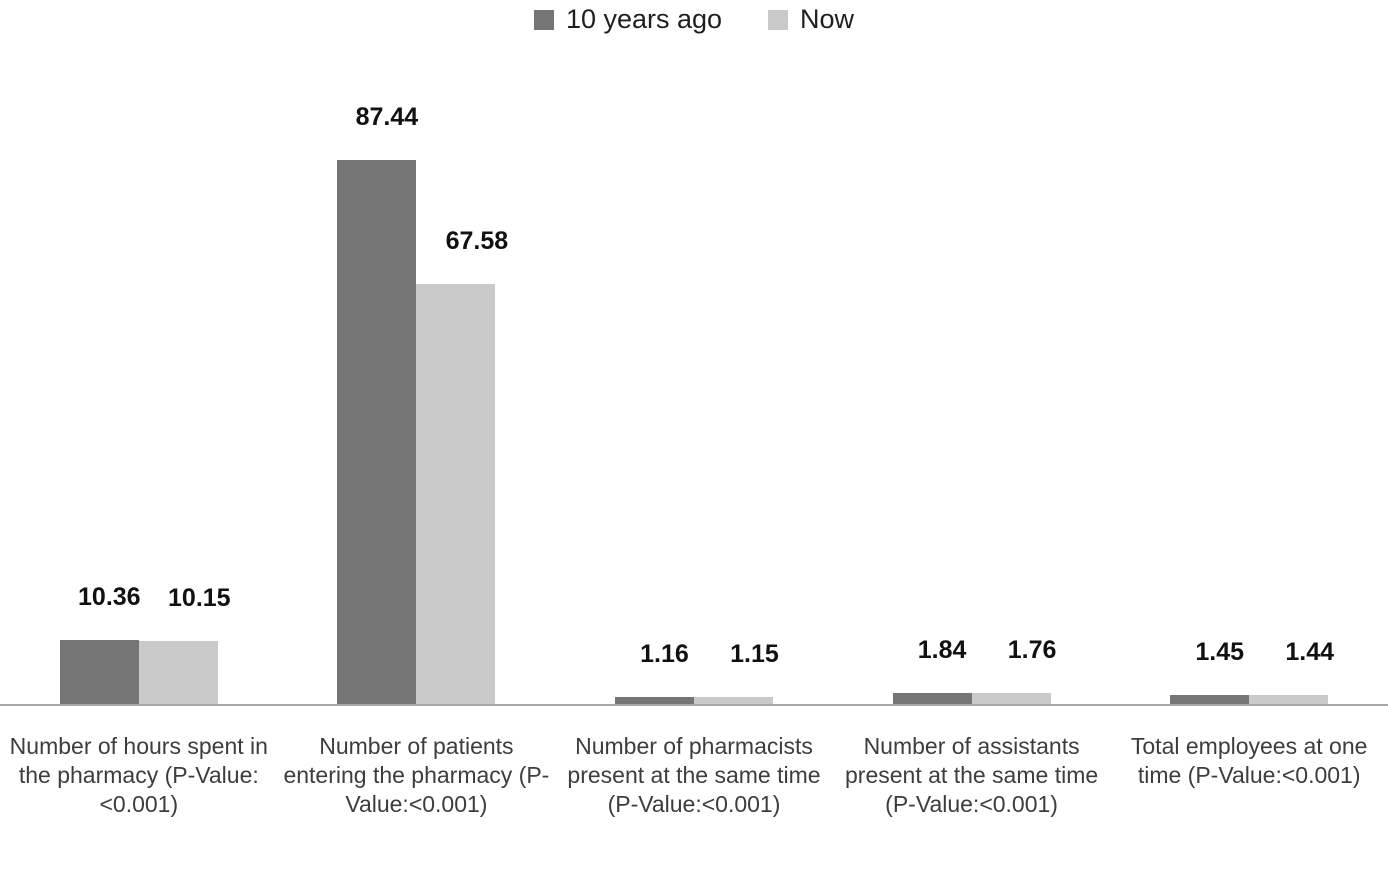  Describe the element at coordinates (942, 650) in the screenshot. I see `bar-value-label: 1.84` at that location.